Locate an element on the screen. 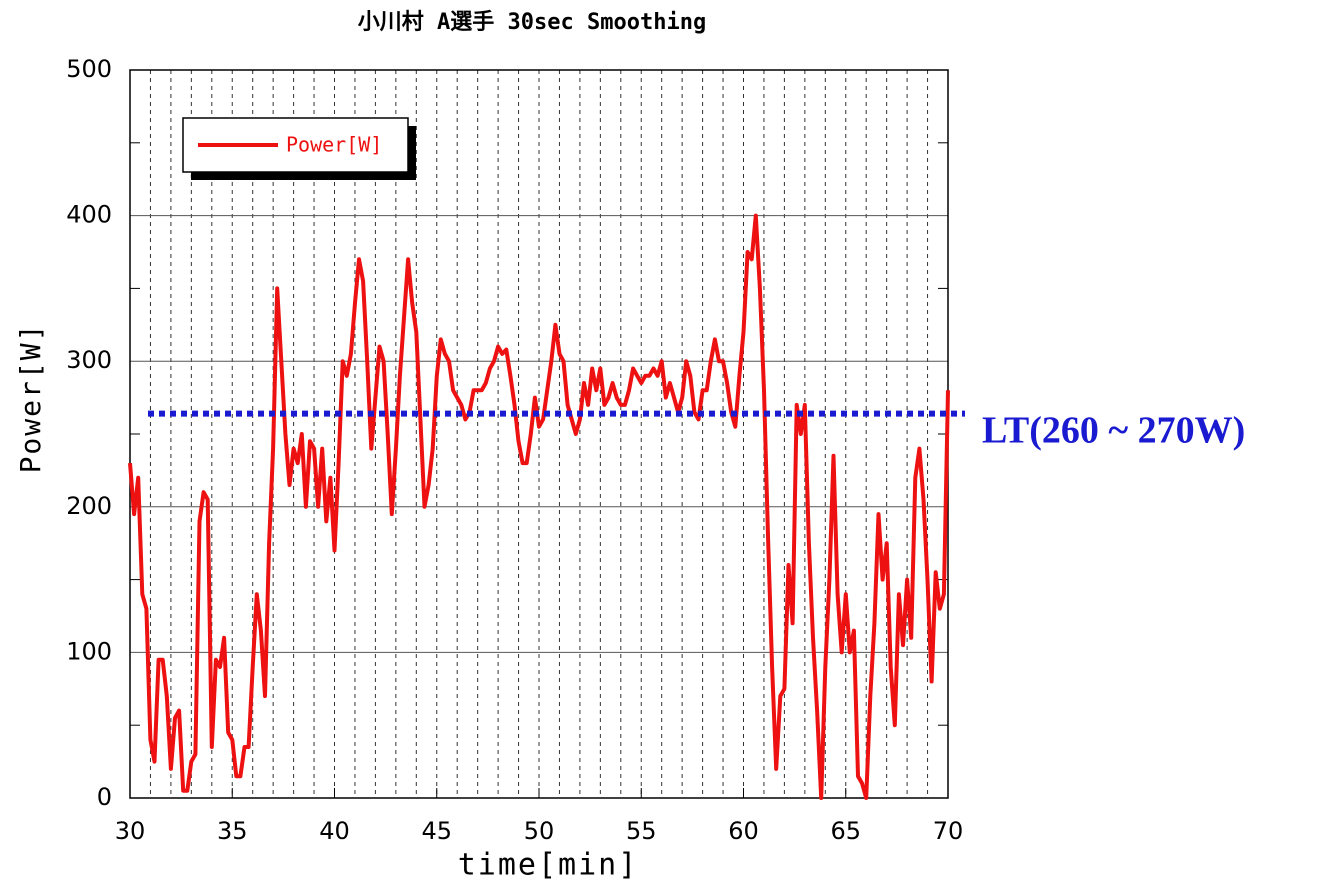  y-tick-label: 100 is located at coordinates (89, 651).